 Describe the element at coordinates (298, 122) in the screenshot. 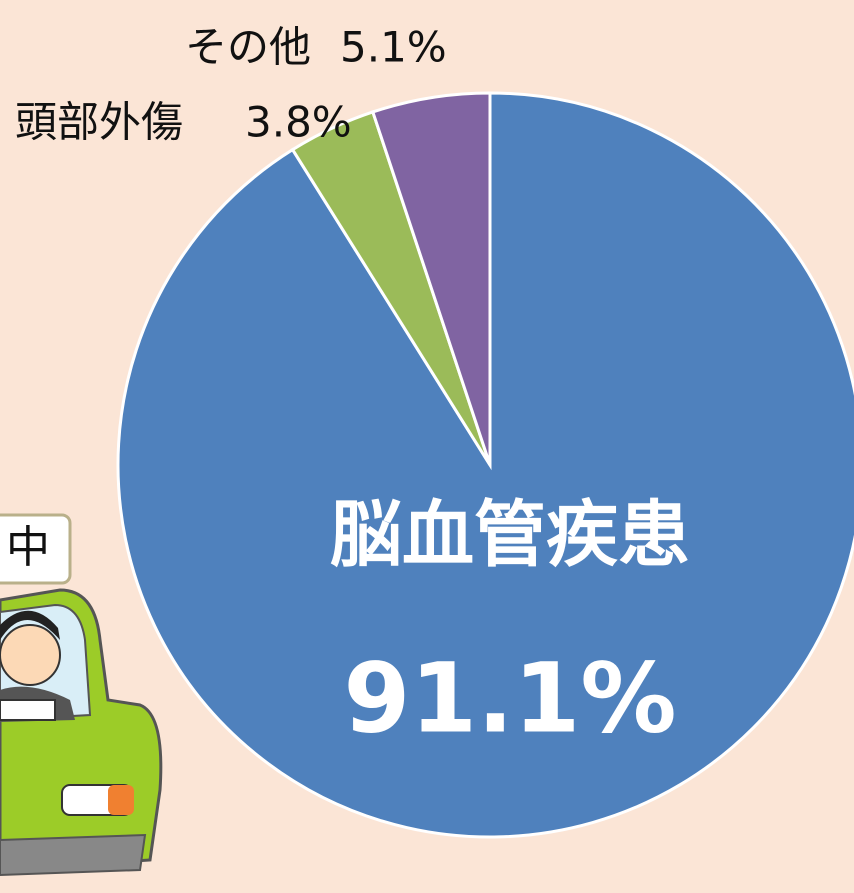

I see `value-label: 3.8%` at that location.